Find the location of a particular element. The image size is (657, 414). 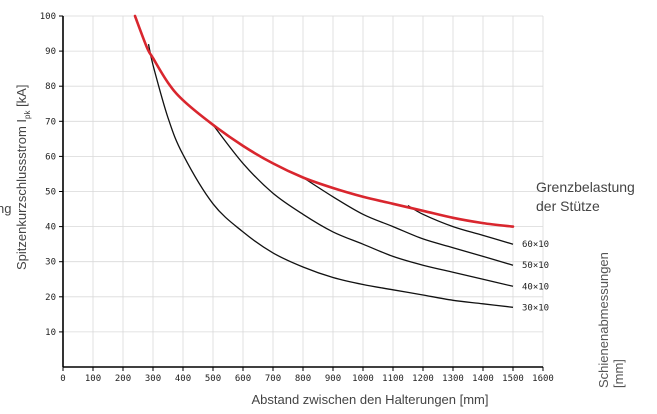

series-label-50×10: 50×10 is located at coordinates (535, 266).